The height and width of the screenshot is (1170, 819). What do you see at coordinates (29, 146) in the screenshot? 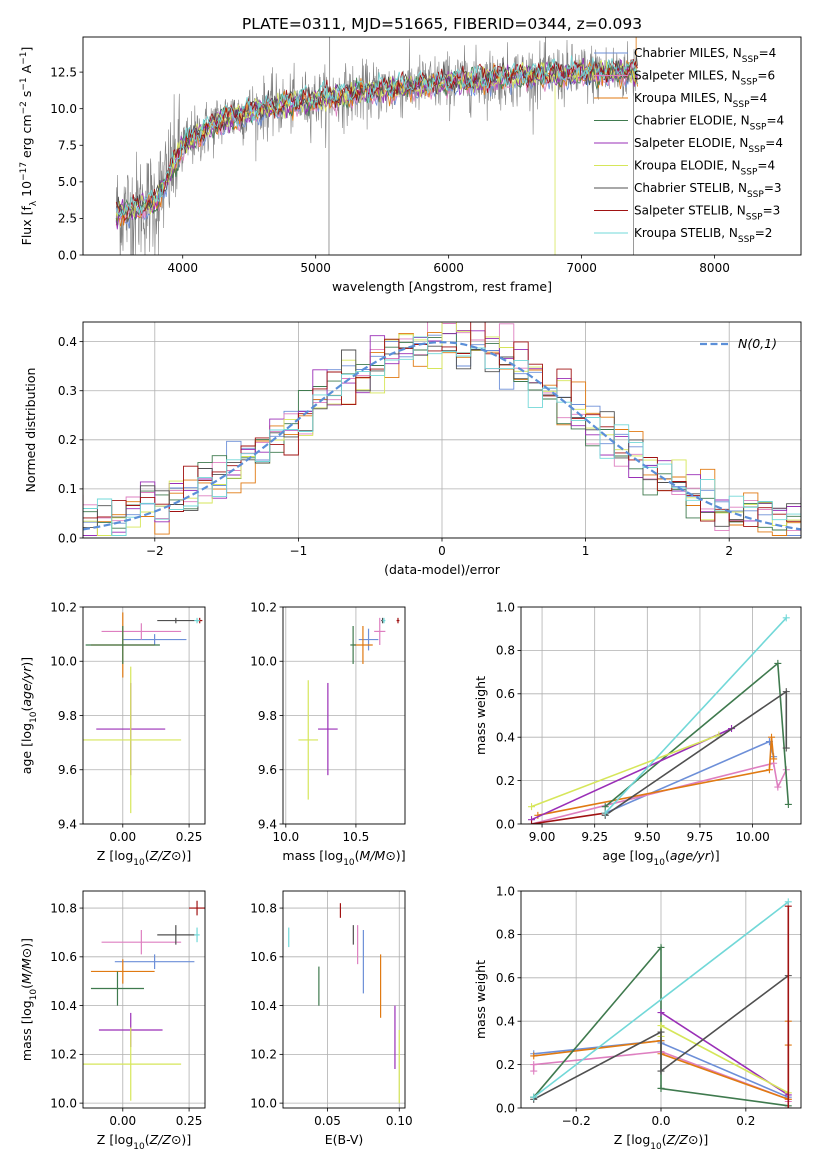
I see `y-axis-label: Flux [fλ 10−17 erg cm−2 s−1 A−1]` at bounding box center [29, 146].